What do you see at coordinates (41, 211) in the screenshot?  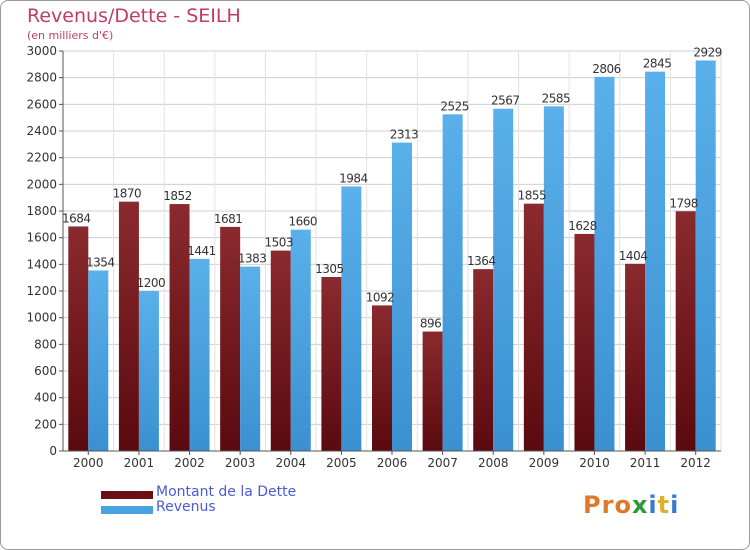 I see `y-tick-label: 1800` at bounding box center [41, 211].